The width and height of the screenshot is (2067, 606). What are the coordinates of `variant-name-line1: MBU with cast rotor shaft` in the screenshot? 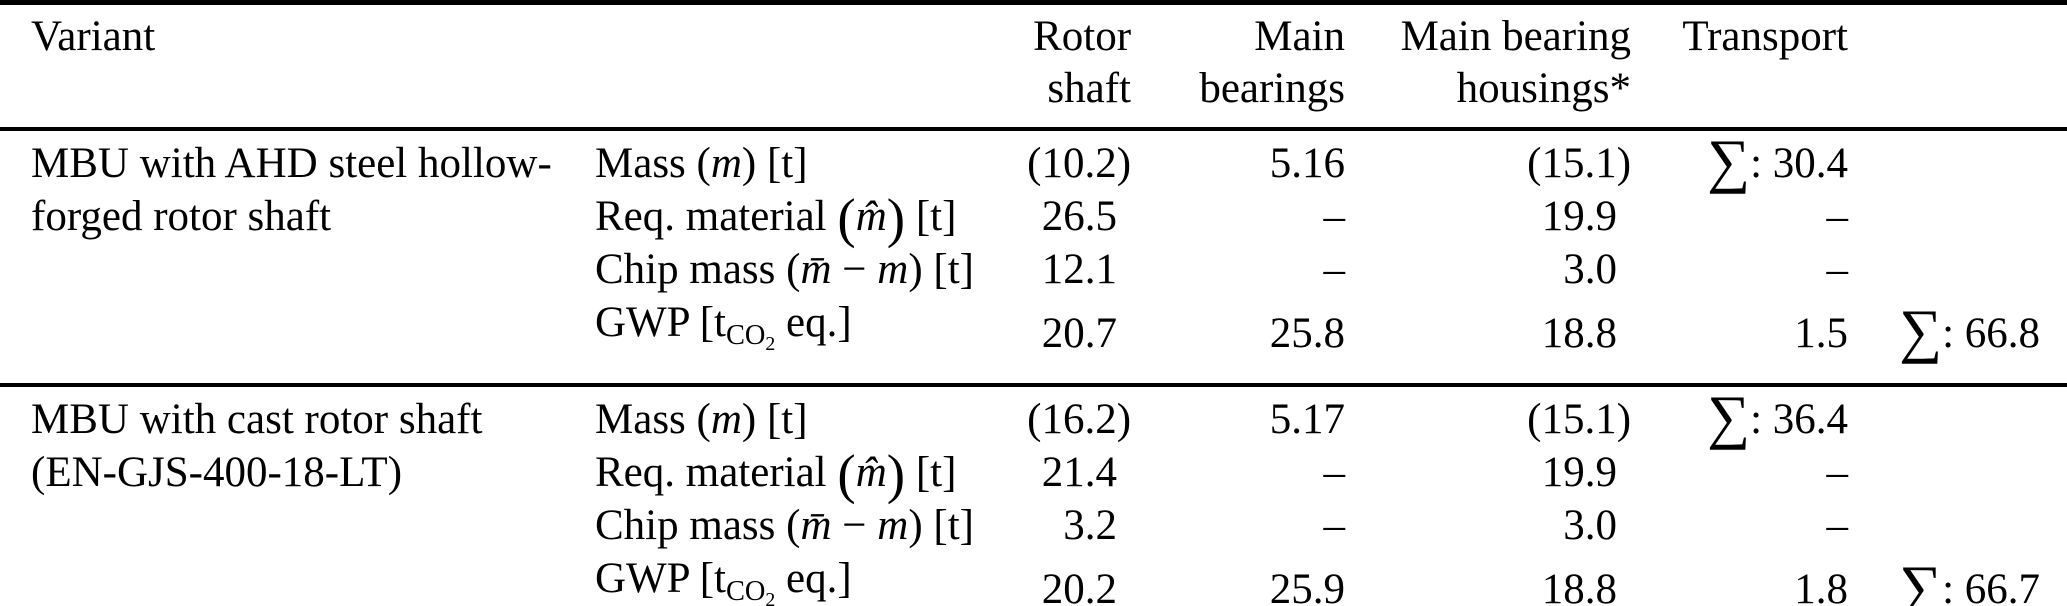 It's located at (257, 419).